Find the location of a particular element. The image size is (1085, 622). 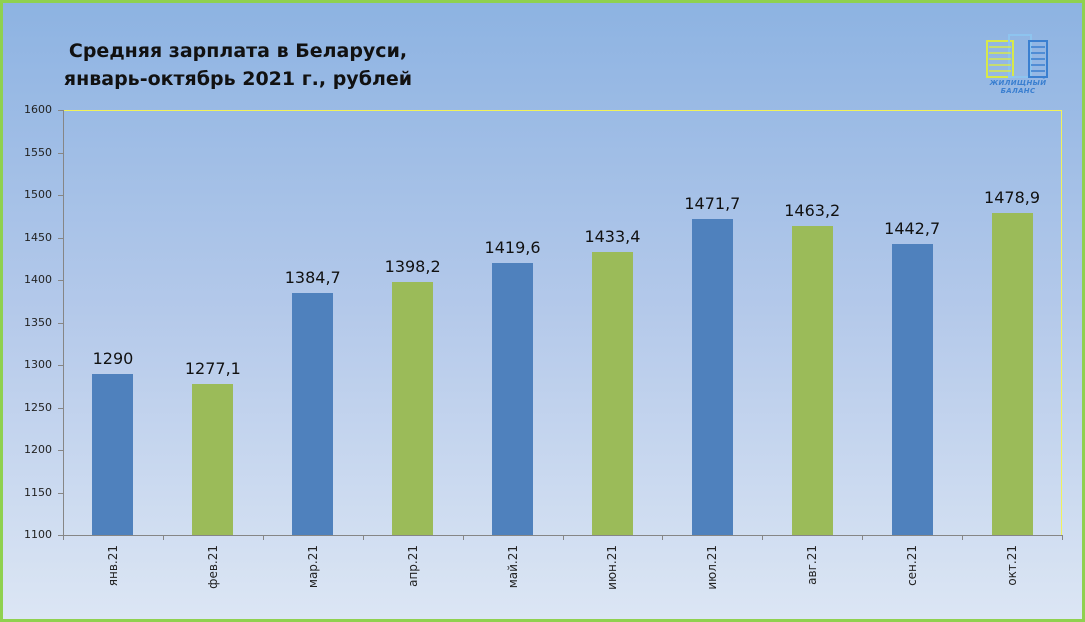

y-tick-label: 1550 is located at coordinates (38, 152).